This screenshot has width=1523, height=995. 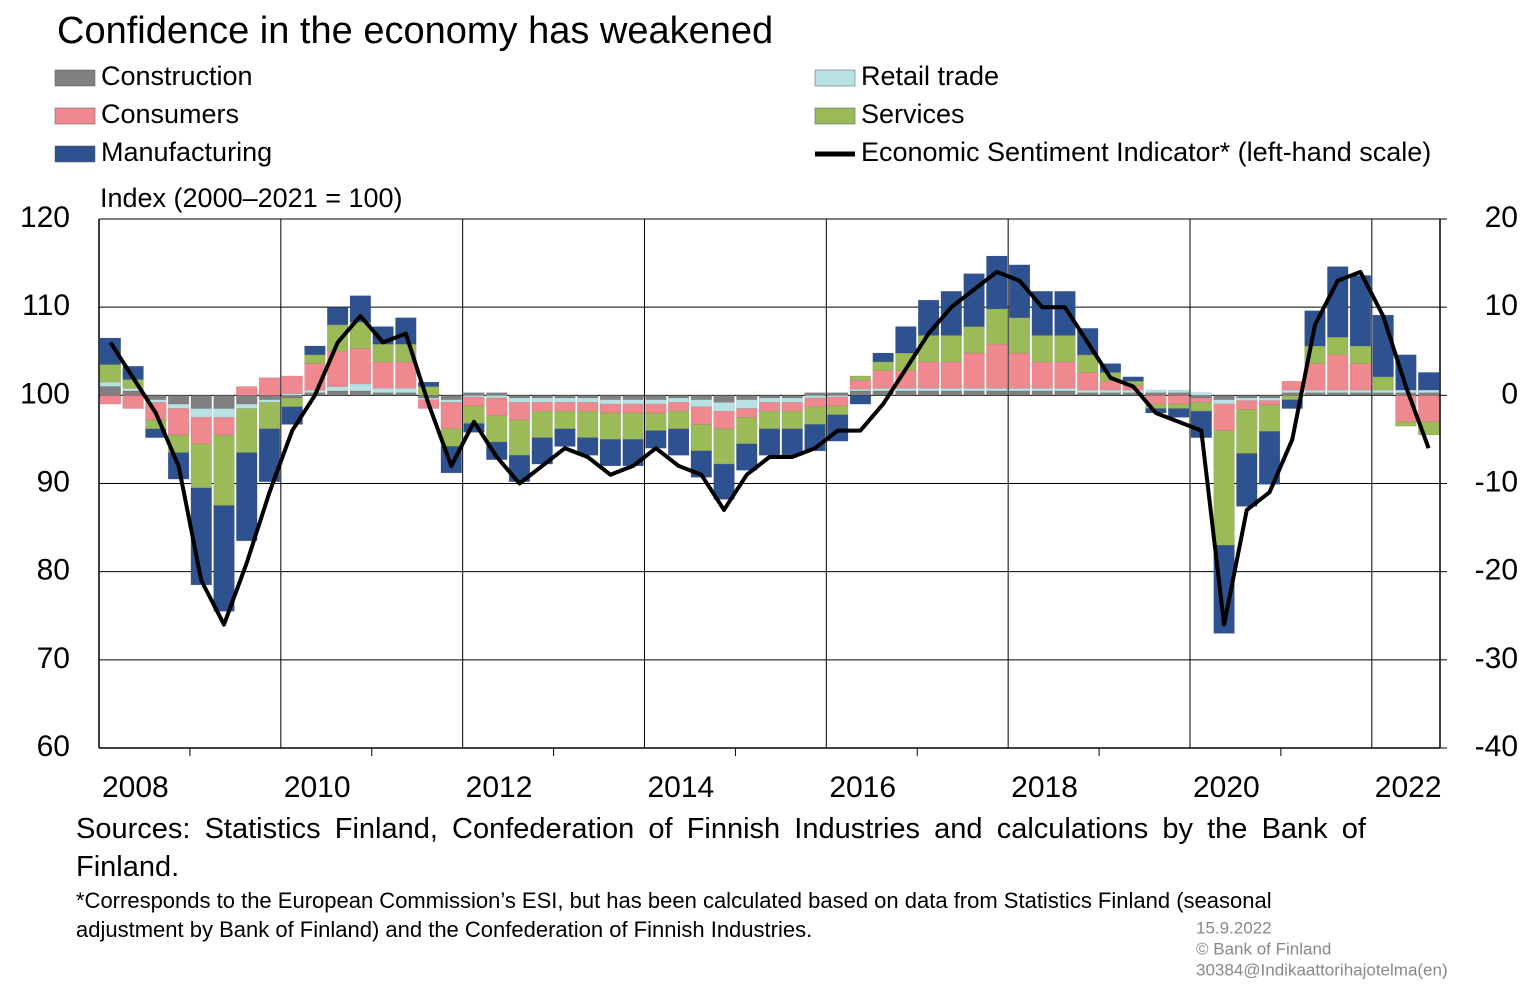 What do you see at coordinates (1408, 787) in the screenshot?
I see `x-tick-label: 2022` at bounding box center [1408, 787].